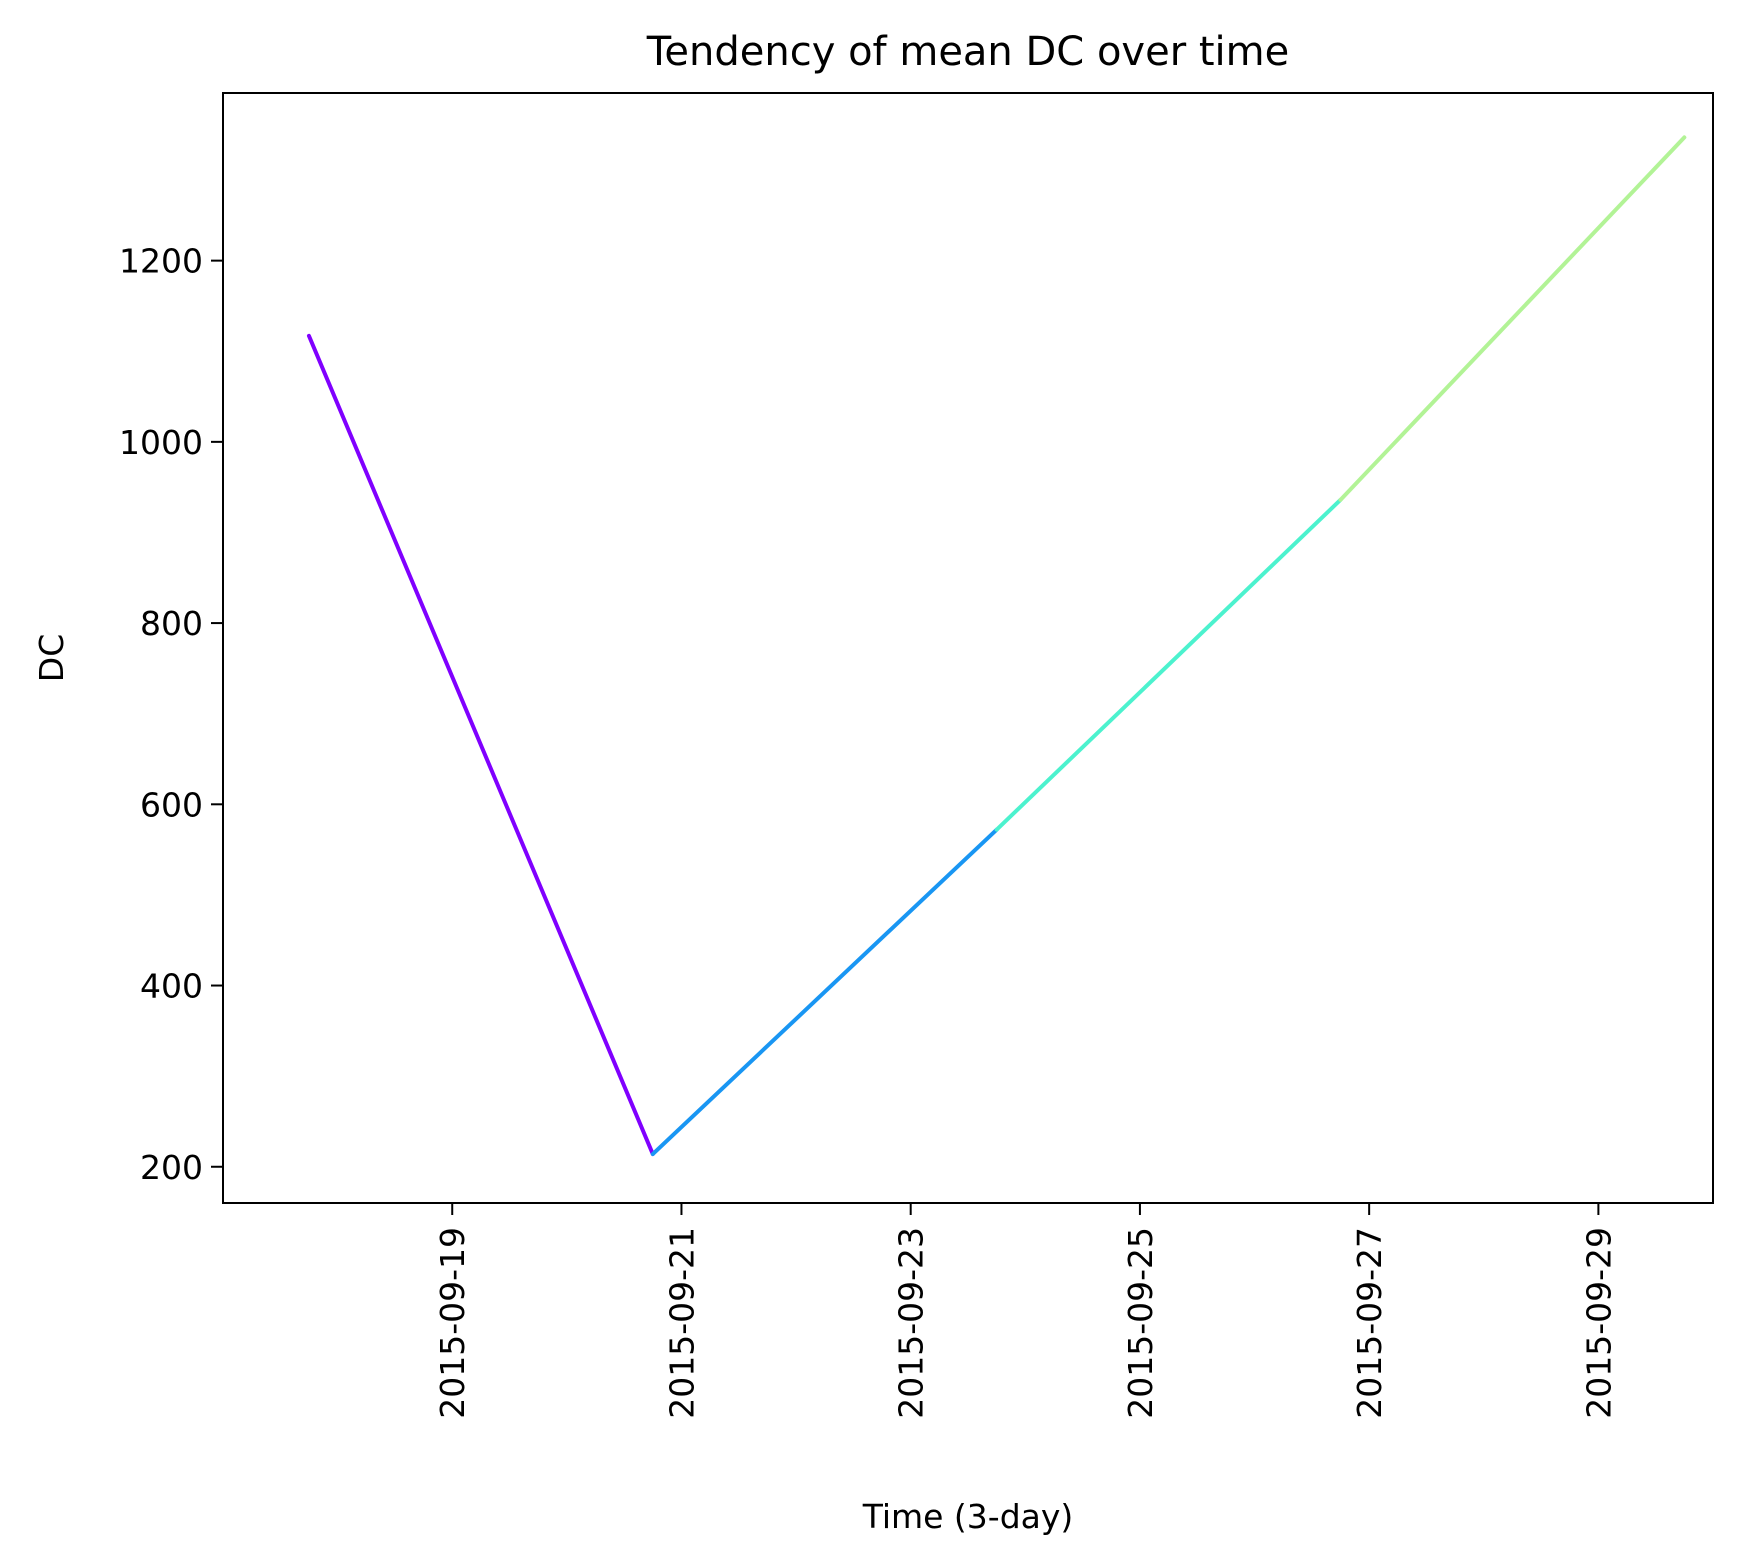  What do you see at coordinates (1598, 1323) in the screenshot?
I see `x-tick-label: 2015-09-29` at bounding box center [1598, 1323].